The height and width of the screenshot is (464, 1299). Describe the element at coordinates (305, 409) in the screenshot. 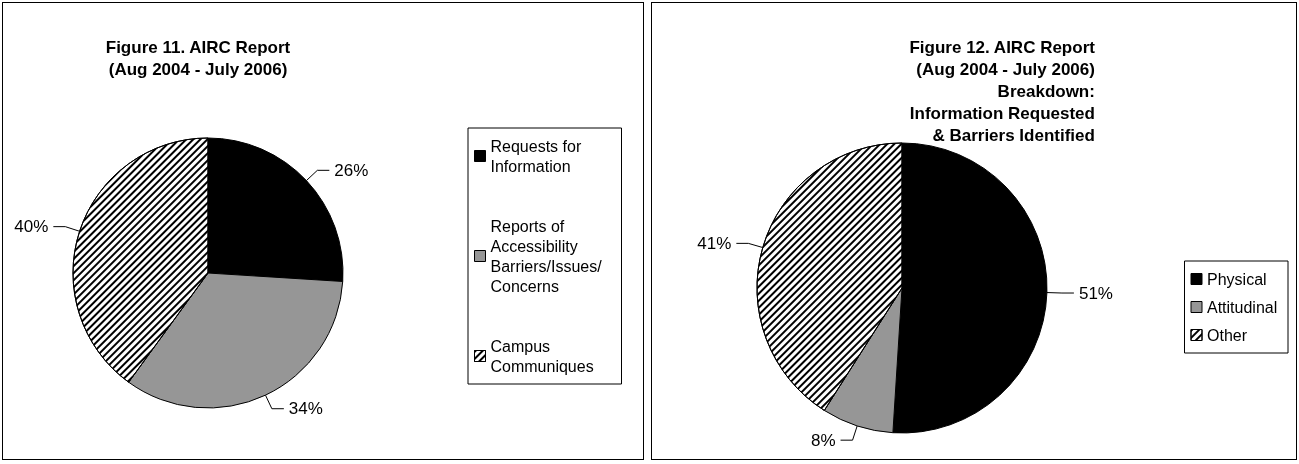

I see `data-label: 34%` at that location.